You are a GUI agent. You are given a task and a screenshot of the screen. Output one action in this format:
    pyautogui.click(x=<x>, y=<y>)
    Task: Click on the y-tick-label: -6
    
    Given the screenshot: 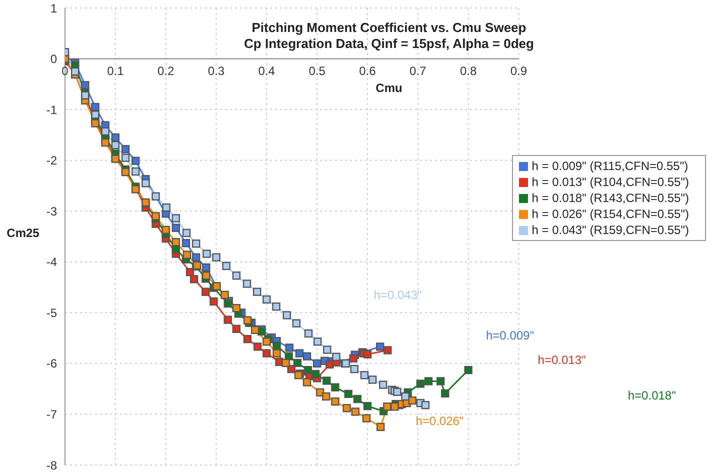 What is the action you would take?
    pyautogui.click(x=52, y=363)
    